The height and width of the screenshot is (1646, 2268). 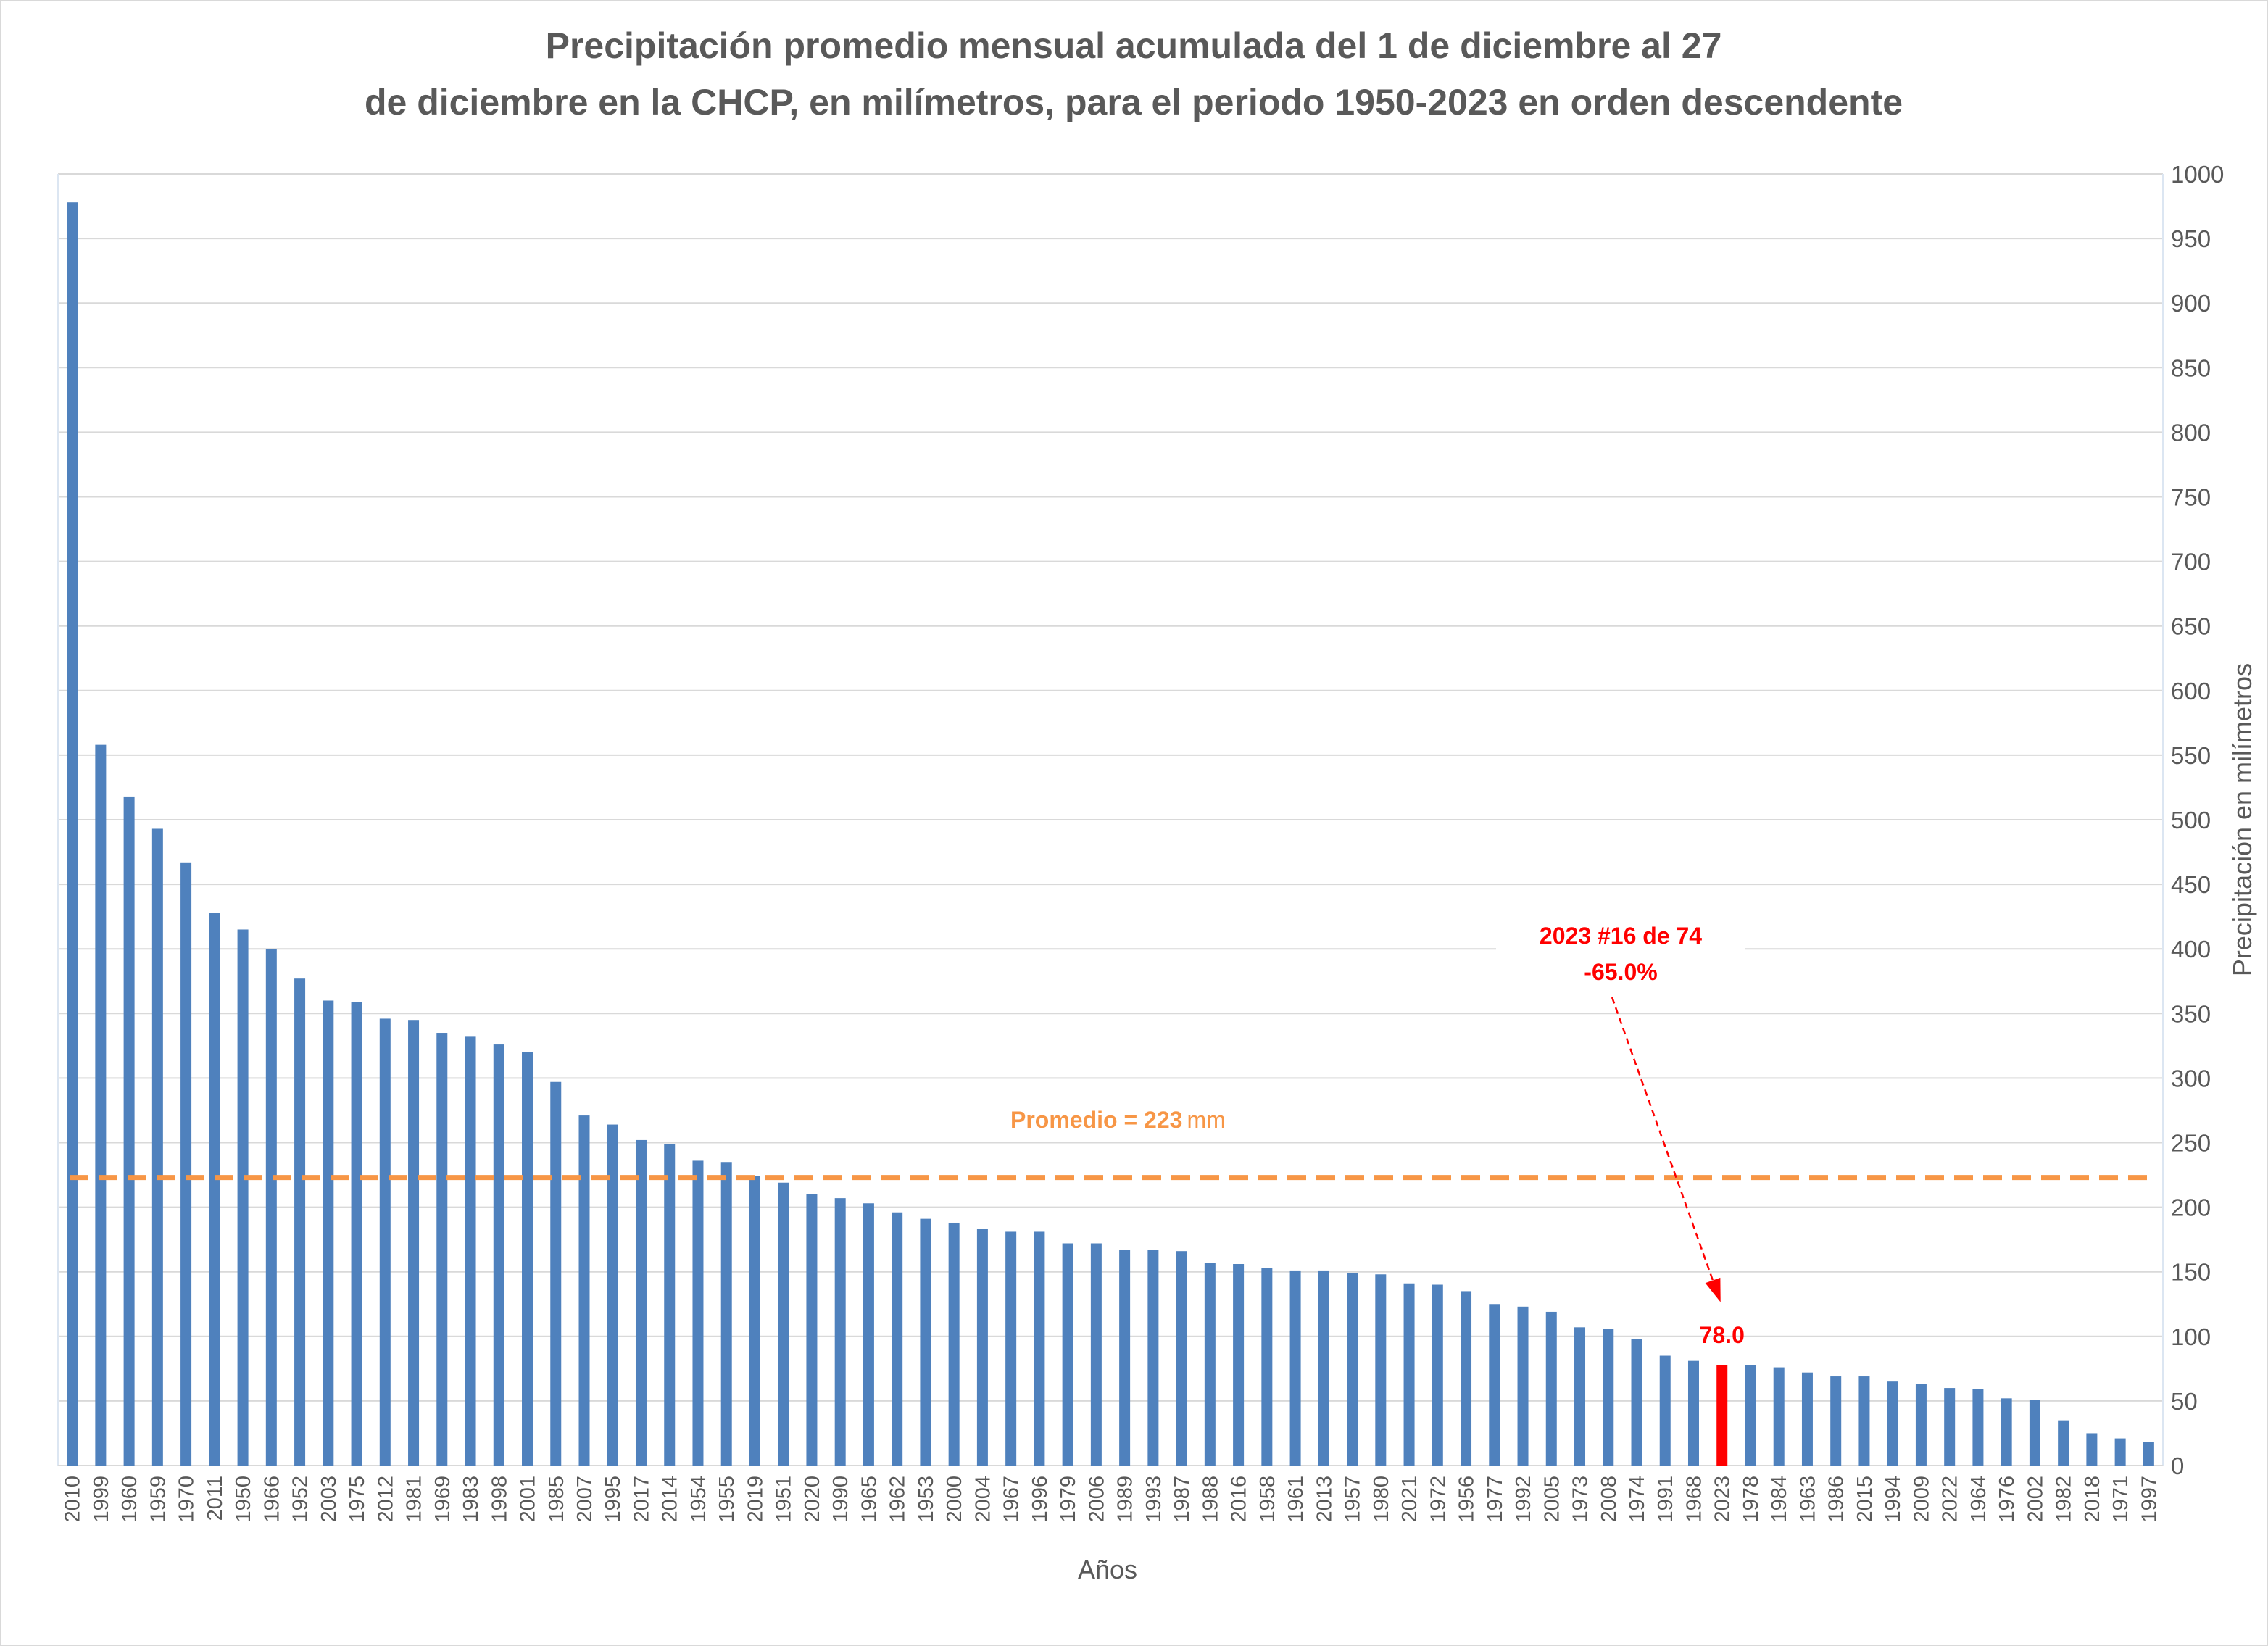 I want to click on y-tick-label: 950, so click(x=2191, y=239).